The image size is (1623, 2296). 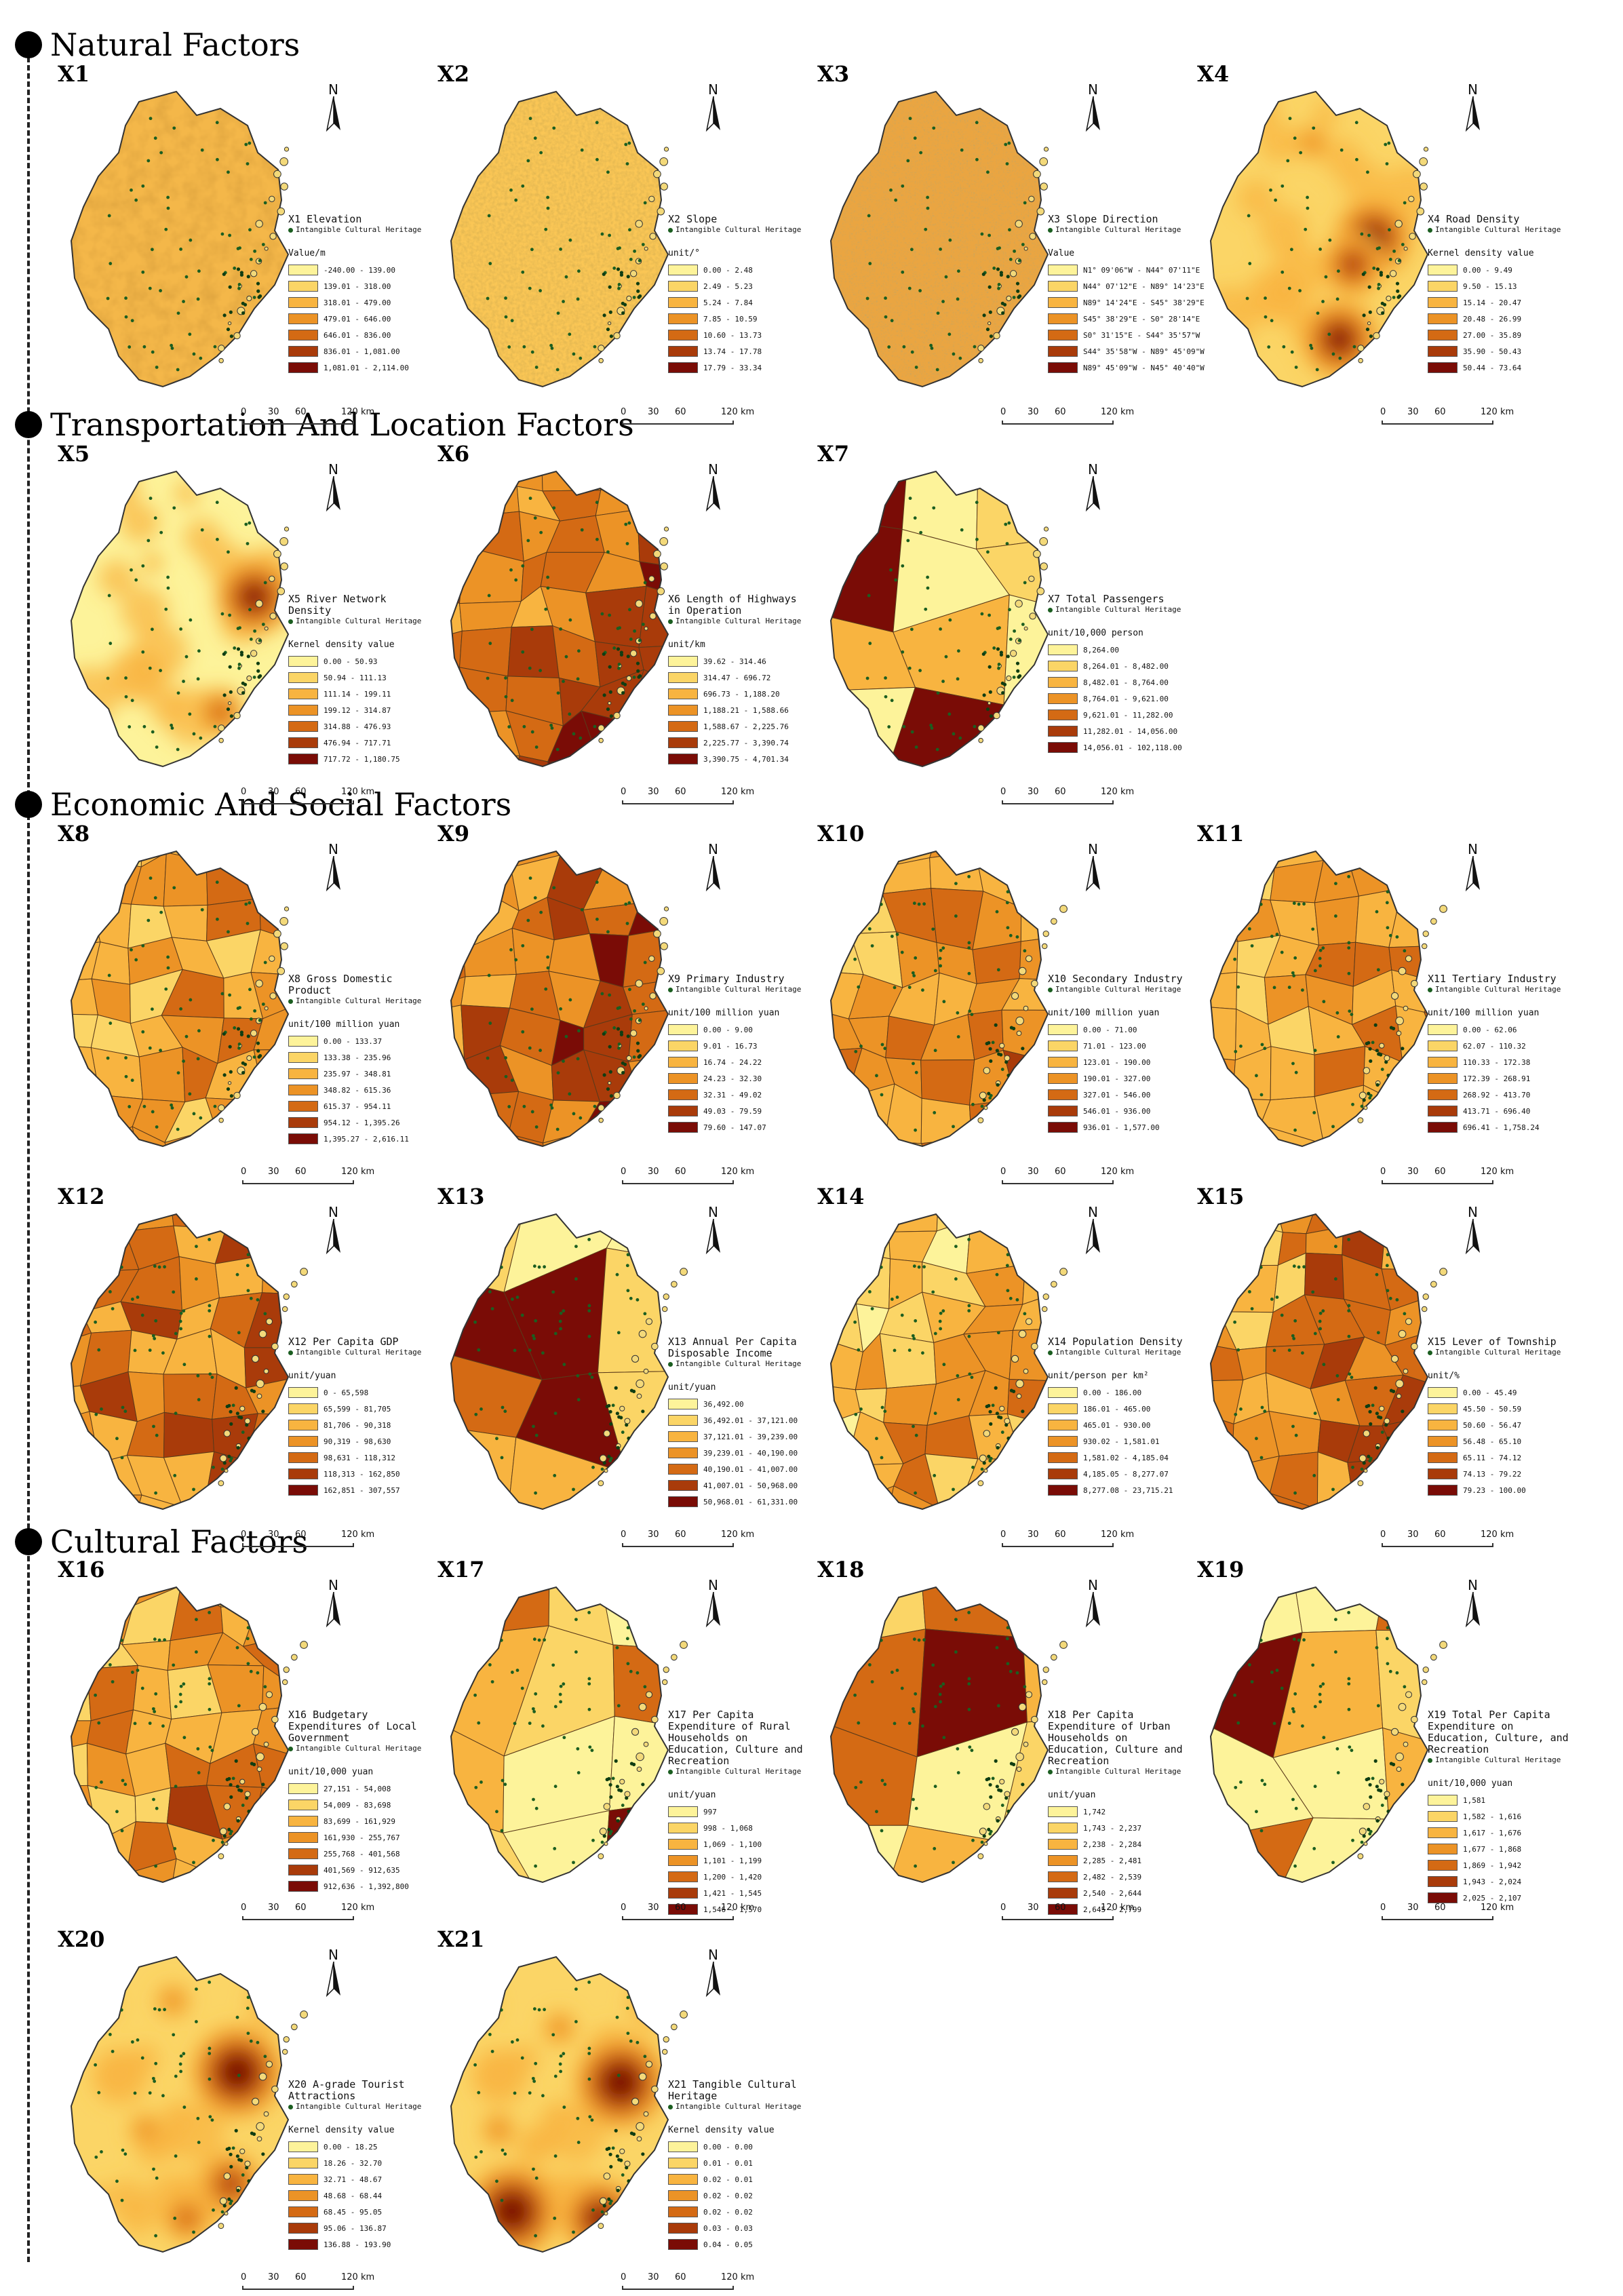 I want to click on legend-title: X21 Tangible Cultural Heritage, so click(x=733, y=2090).